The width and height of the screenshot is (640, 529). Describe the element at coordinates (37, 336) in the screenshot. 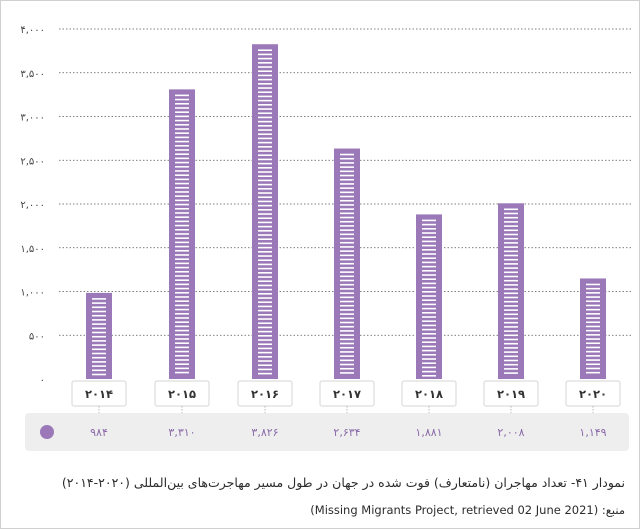

I see `y-tick-label: ۵۰۰` at that location.